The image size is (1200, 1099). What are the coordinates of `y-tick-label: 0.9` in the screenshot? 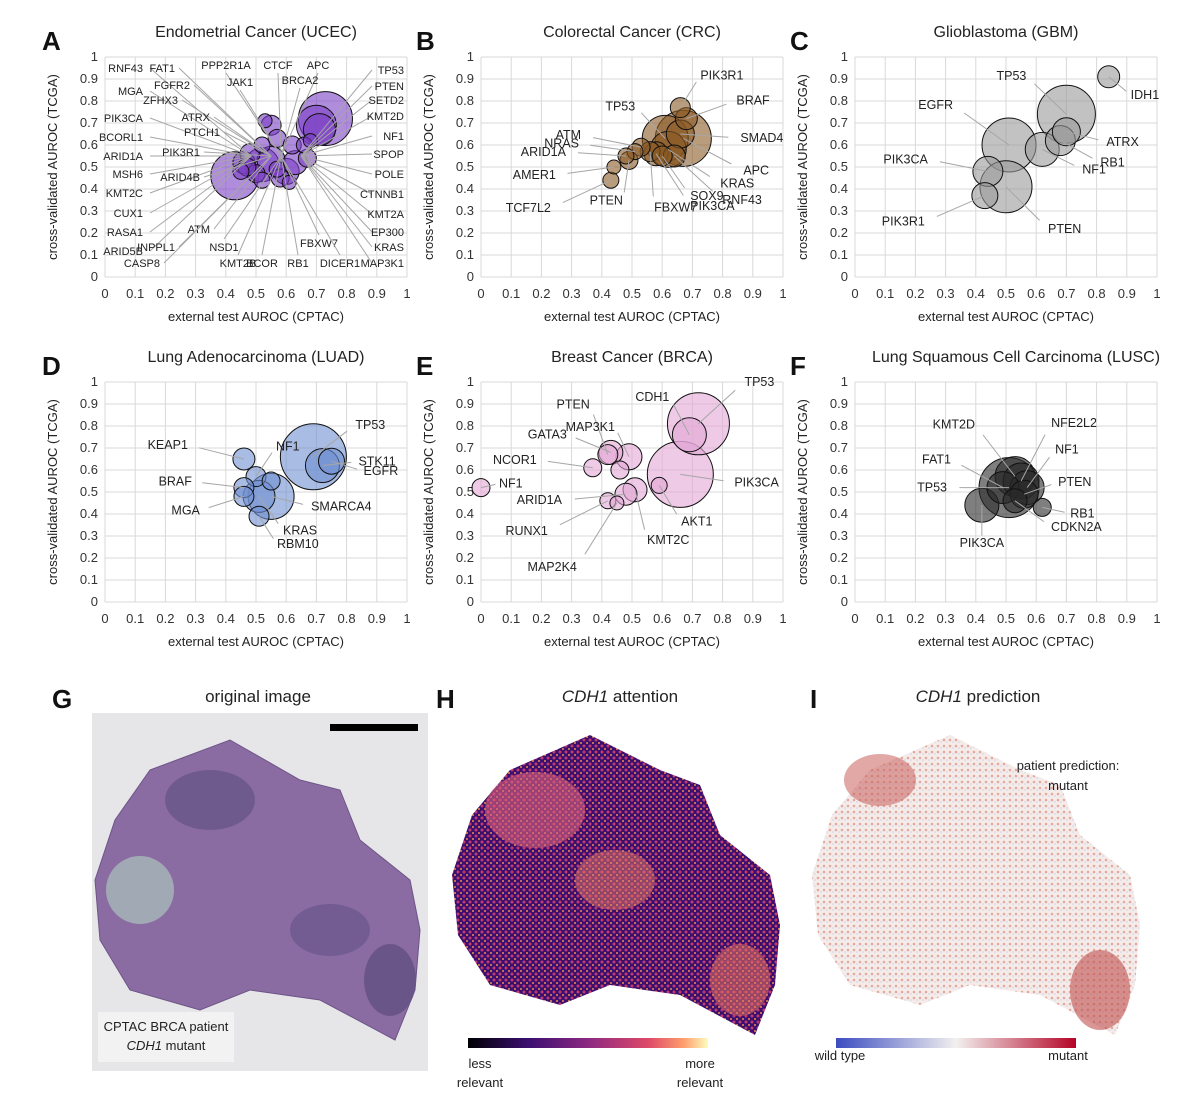 It's located at (839, 403).